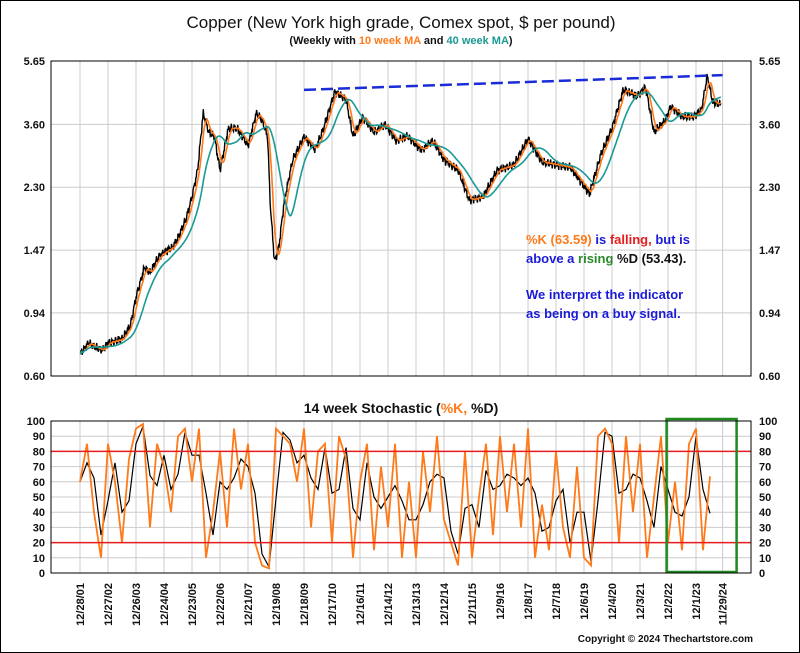  I want to click on x-tick-label: 12/7/18, so click(557, 601).